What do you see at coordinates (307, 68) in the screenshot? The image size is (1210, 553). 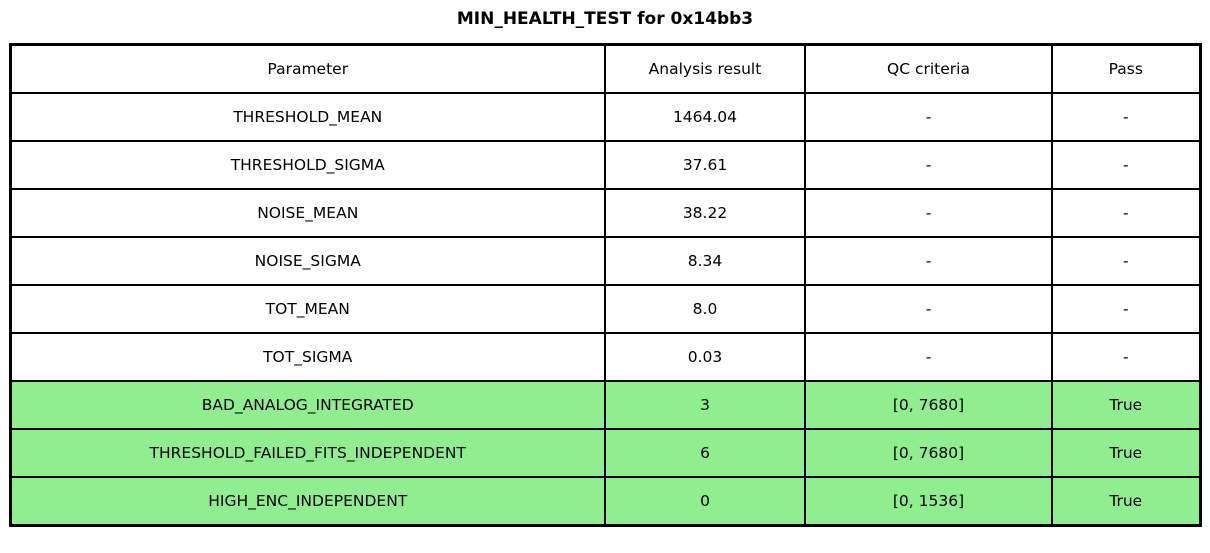 I see `column-header-parameter: Parameter` at bounding box center [307, 68].